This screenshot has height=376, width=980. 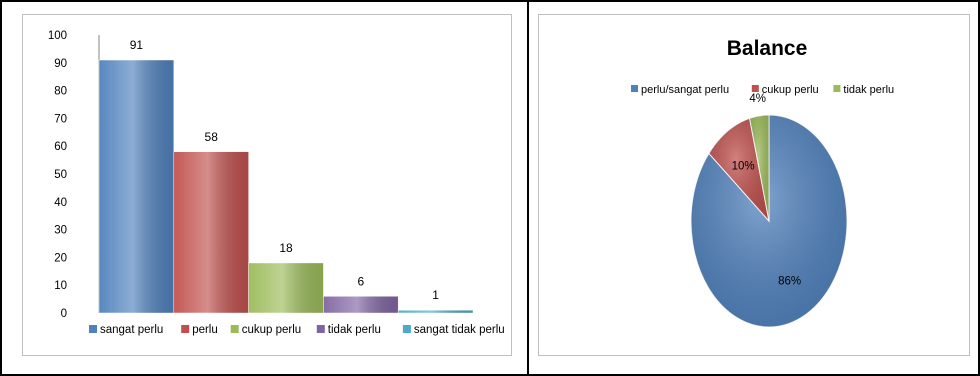 What do you see at coordinates (131, 330) in the screenshot?
I see `legend-label: sangat perlu` at bounding box center [131, 330].